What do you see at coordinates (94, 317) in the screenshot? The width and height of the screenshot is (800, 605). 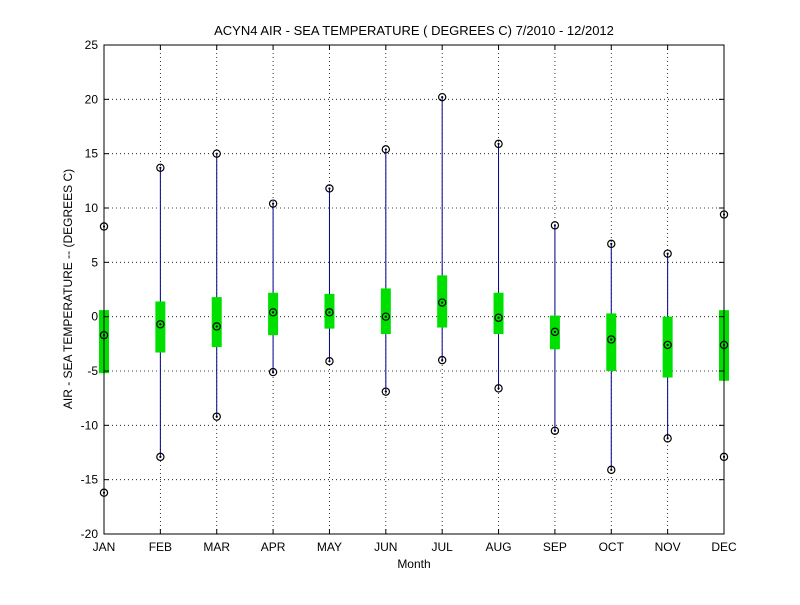 I see `y-tick-label: 0` at bounding box center [94, 317].